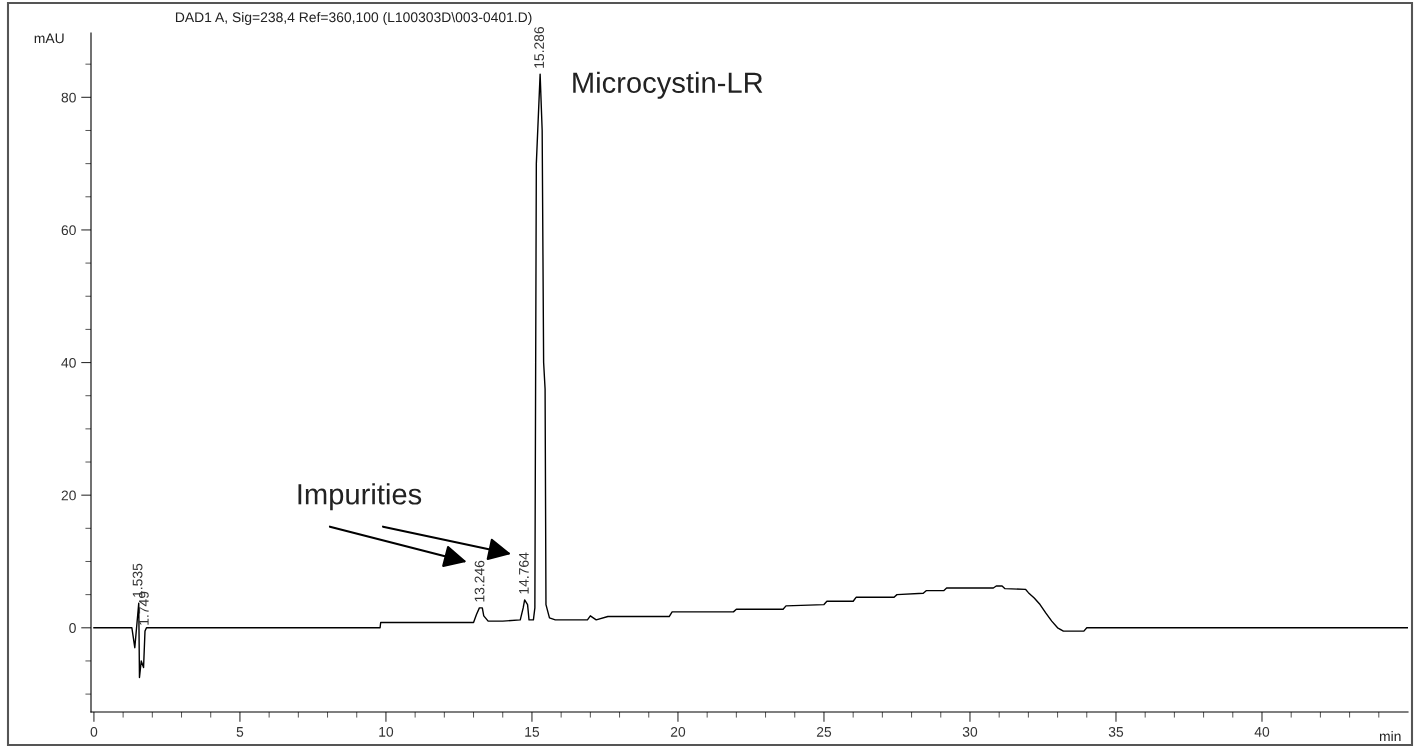 This screenshot has height=747, width=1414. Describe the element at coordinates (360, 497) in the screenshot. I see `annotation: Impurities` at that location.